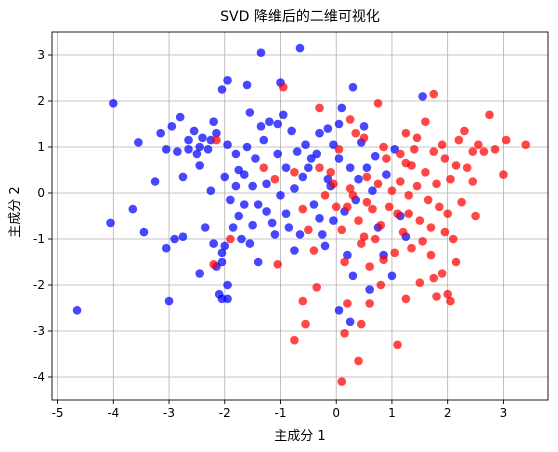 Image resolution: width=558 pixels, height=452 pixels. What do you see at coordinates (300, 17) in the screenshot?
I see `chart-title: SVD 降维后的二维可视化` at bounding box center [300, 17].